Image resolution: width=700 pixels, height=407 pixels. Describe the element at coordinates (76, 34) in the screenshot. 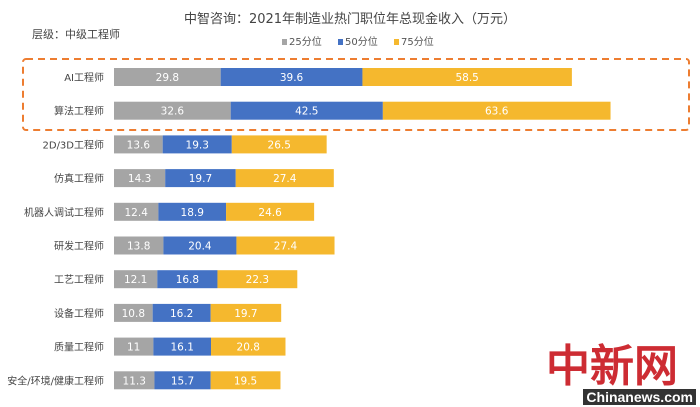

I see `chart-subtitle: 层级：中级工程师` at that location.